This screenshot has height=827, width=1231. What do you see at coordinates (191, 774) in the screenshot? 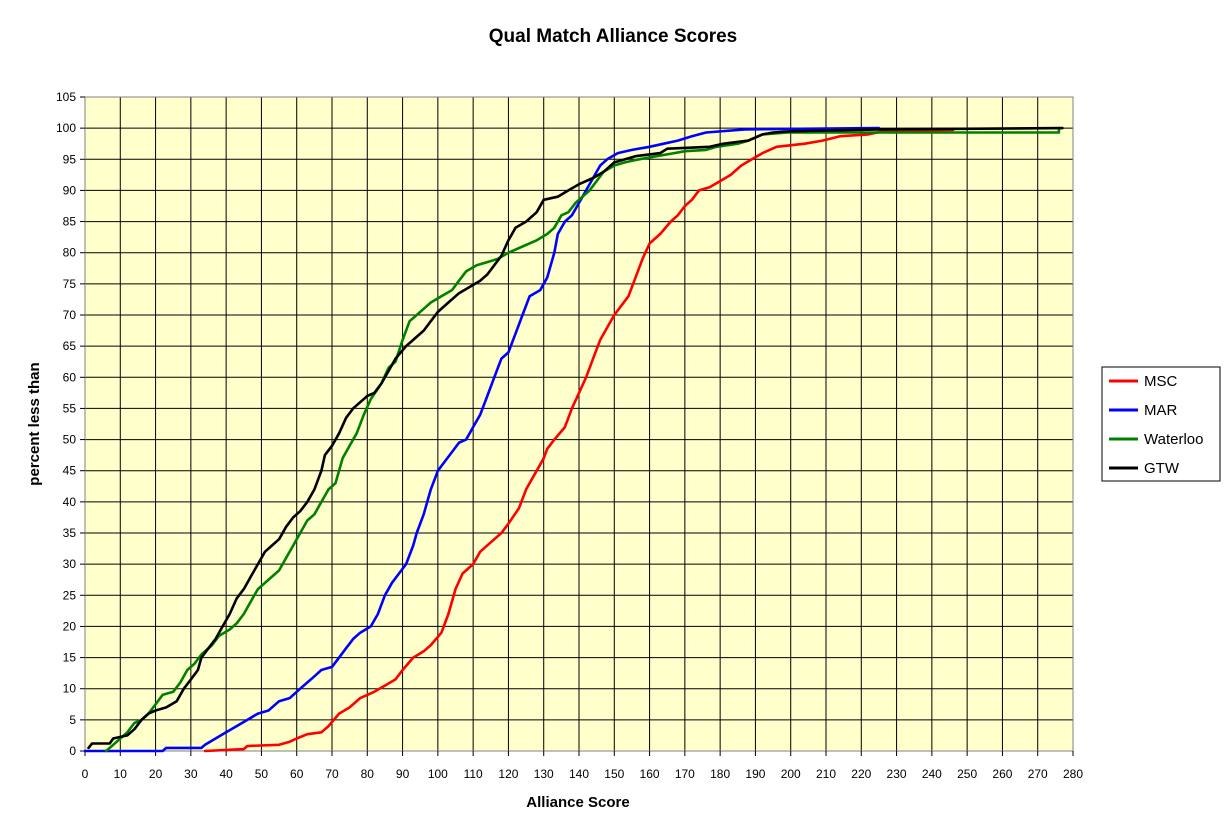
I see `x-tick-label: 30` at bounding box center [191, 774].